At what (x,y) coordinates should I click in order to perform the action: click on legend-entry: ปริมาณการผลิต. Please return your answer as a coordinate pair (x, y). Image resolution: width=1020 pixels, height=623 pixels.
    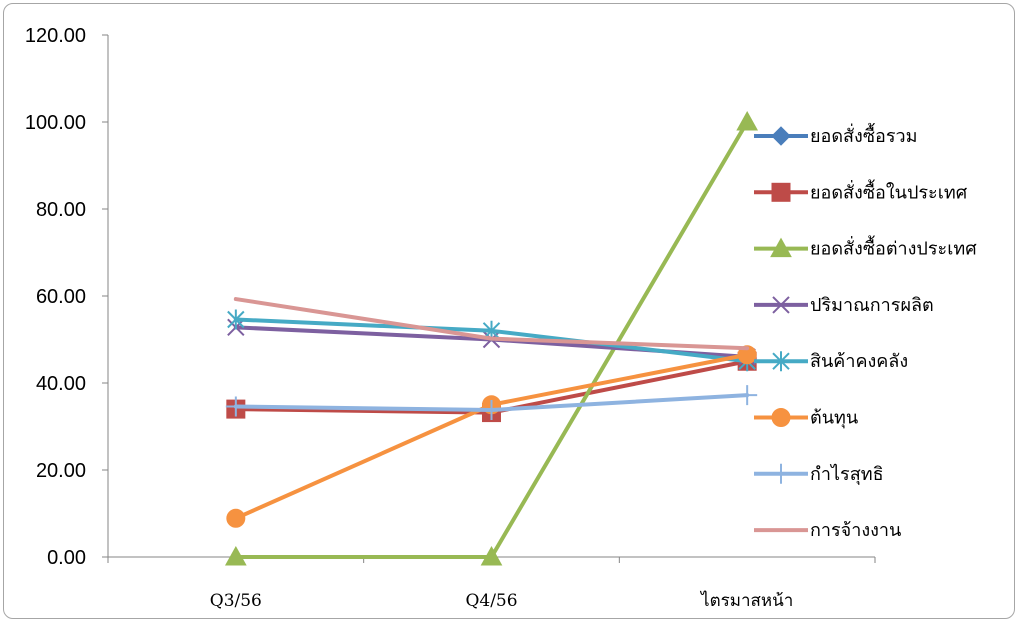
    Looking at the image, I should click on (844, 305).